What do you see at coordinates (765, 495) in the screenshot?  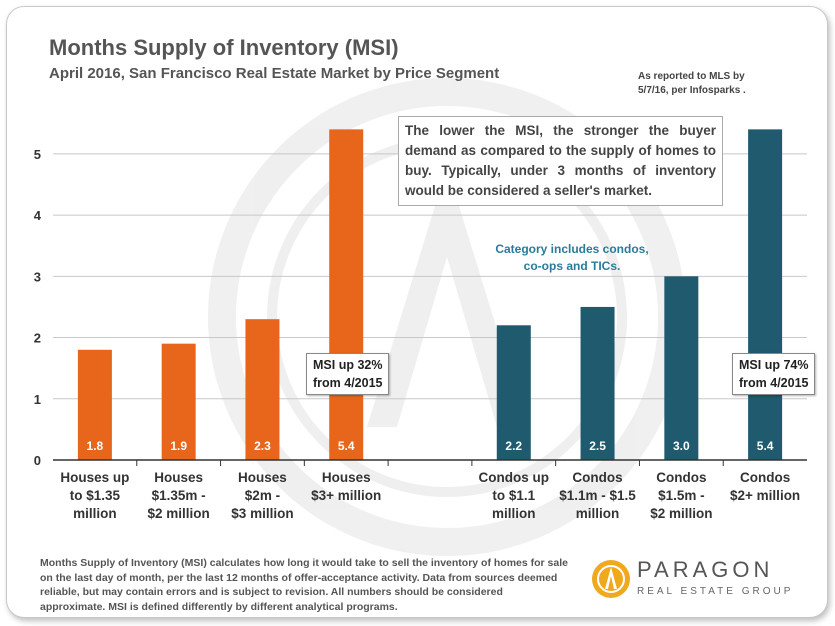 I see `x-category-label: $2+ million` at bounding box center [765, 495].